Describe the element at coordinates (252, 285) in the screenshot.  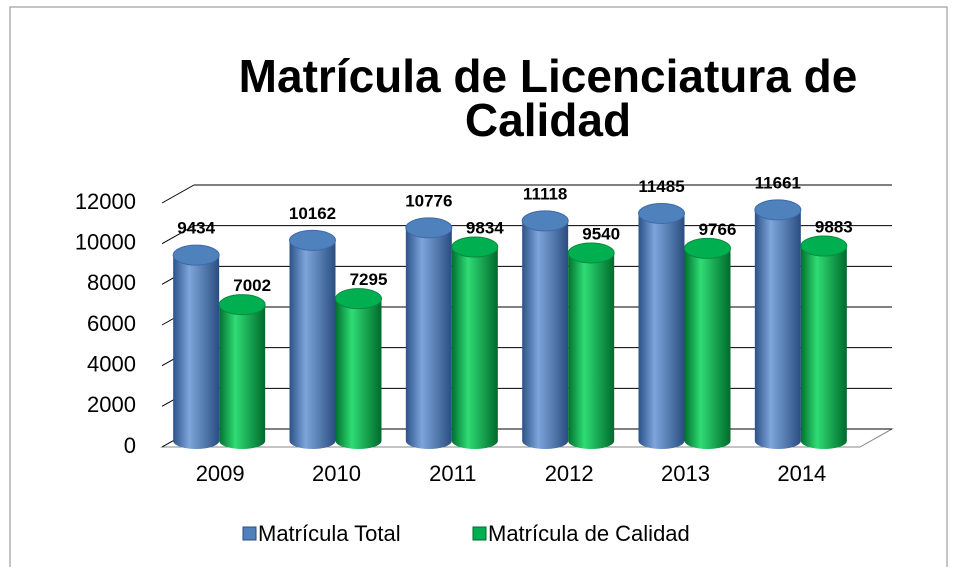
I see `value-label: 7002` at that location.